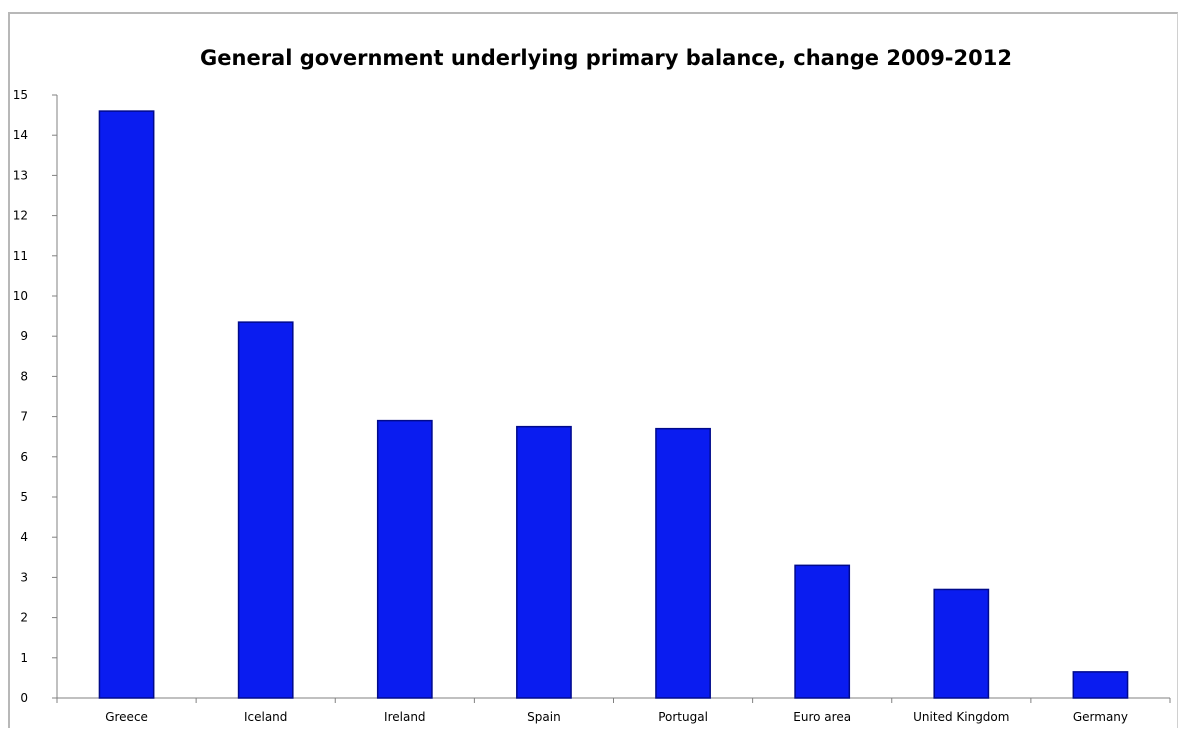 The width and height of the screenshot is (1184, 731). I want to click on x-tick-label: Iceland, so click(265, 717).